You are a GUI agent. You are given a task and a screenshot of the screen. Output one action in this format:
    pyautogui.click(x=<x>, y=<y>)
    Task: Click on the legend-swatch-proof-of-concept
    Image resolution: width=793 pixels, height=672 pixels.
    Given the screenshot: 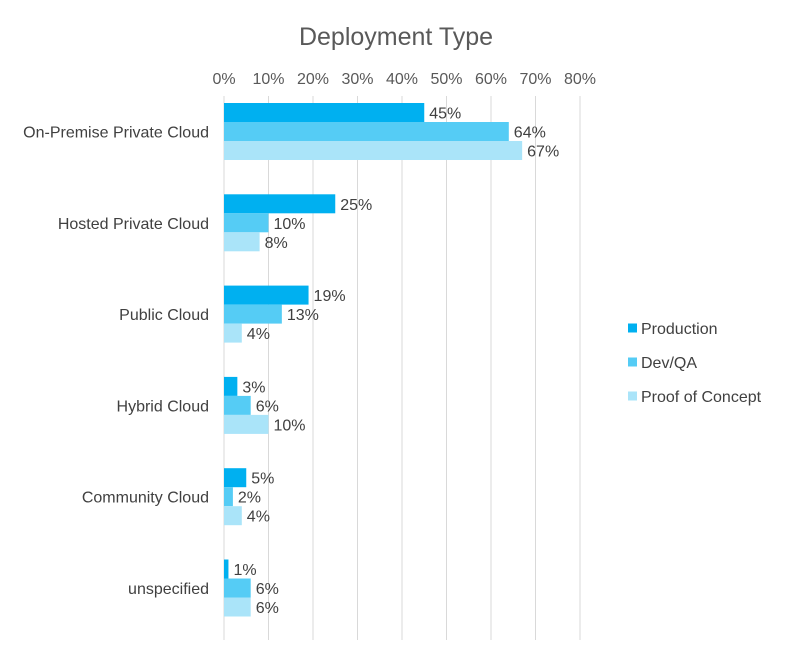 What is the action you would take?
    pyautogui.click(x=632, y=396)
    